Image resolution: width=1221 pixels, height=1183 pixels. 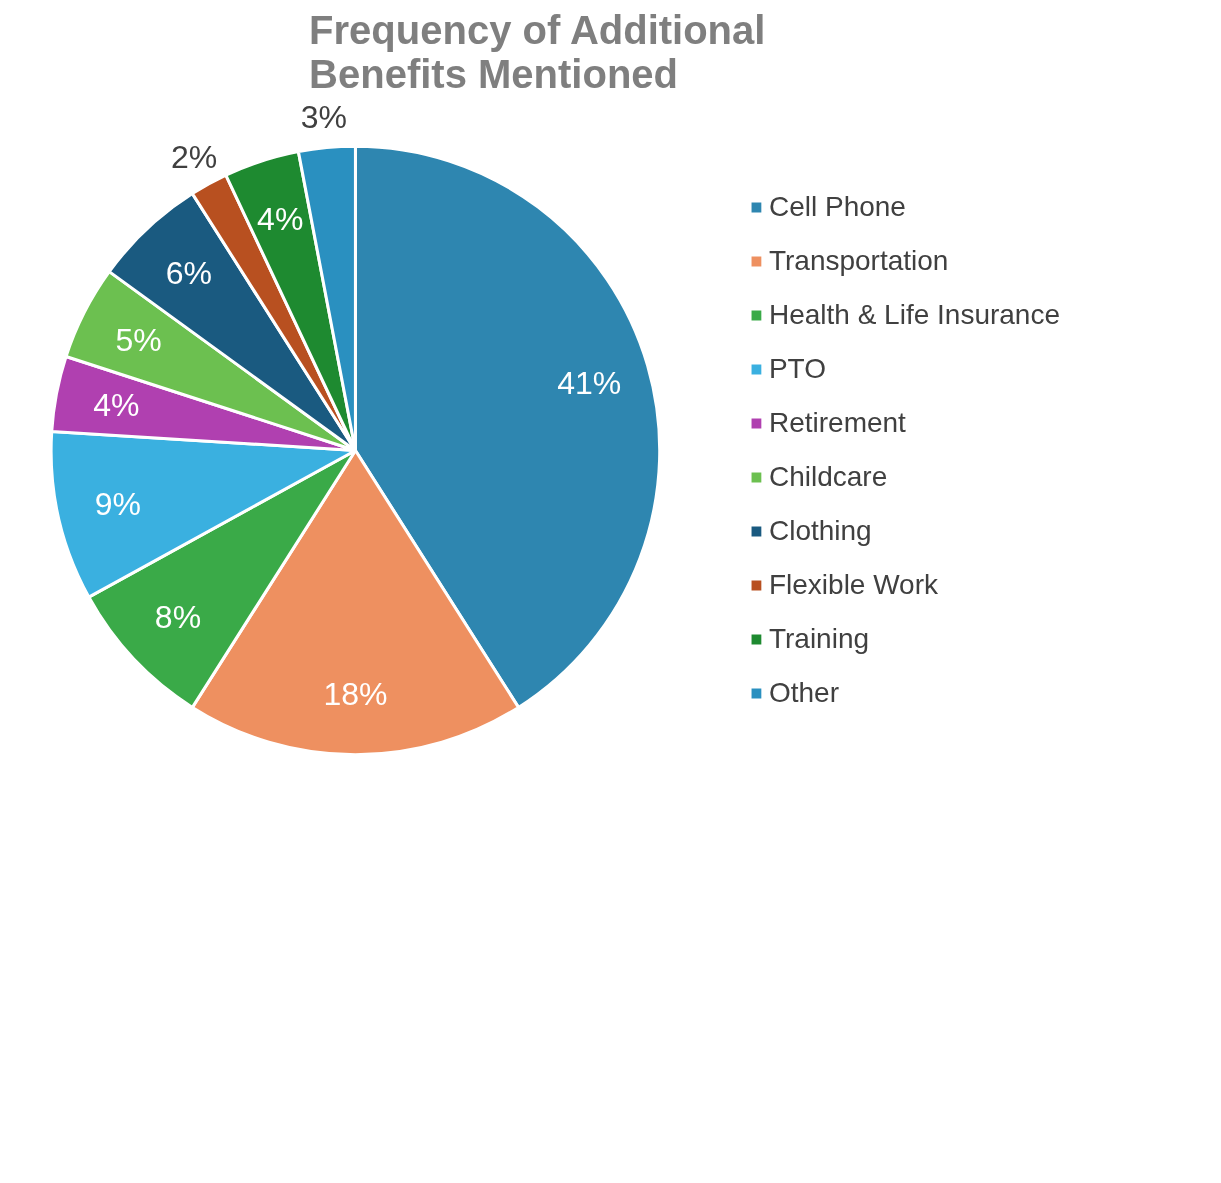 I want to click on data-label: 18%, so click(x=355, y=693).